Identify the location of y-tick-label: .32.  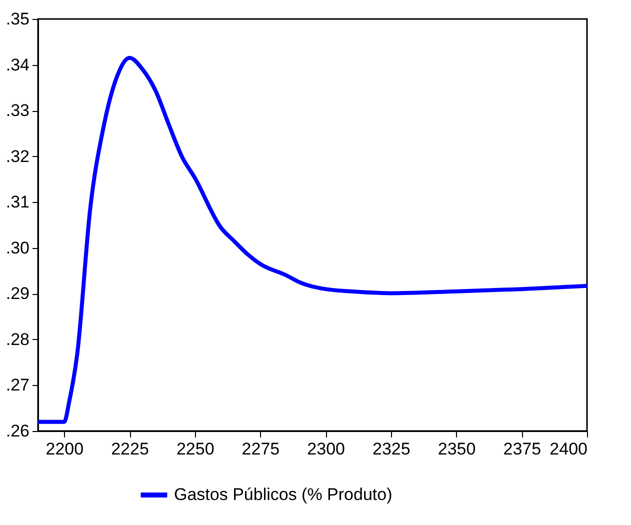
(18, 156).